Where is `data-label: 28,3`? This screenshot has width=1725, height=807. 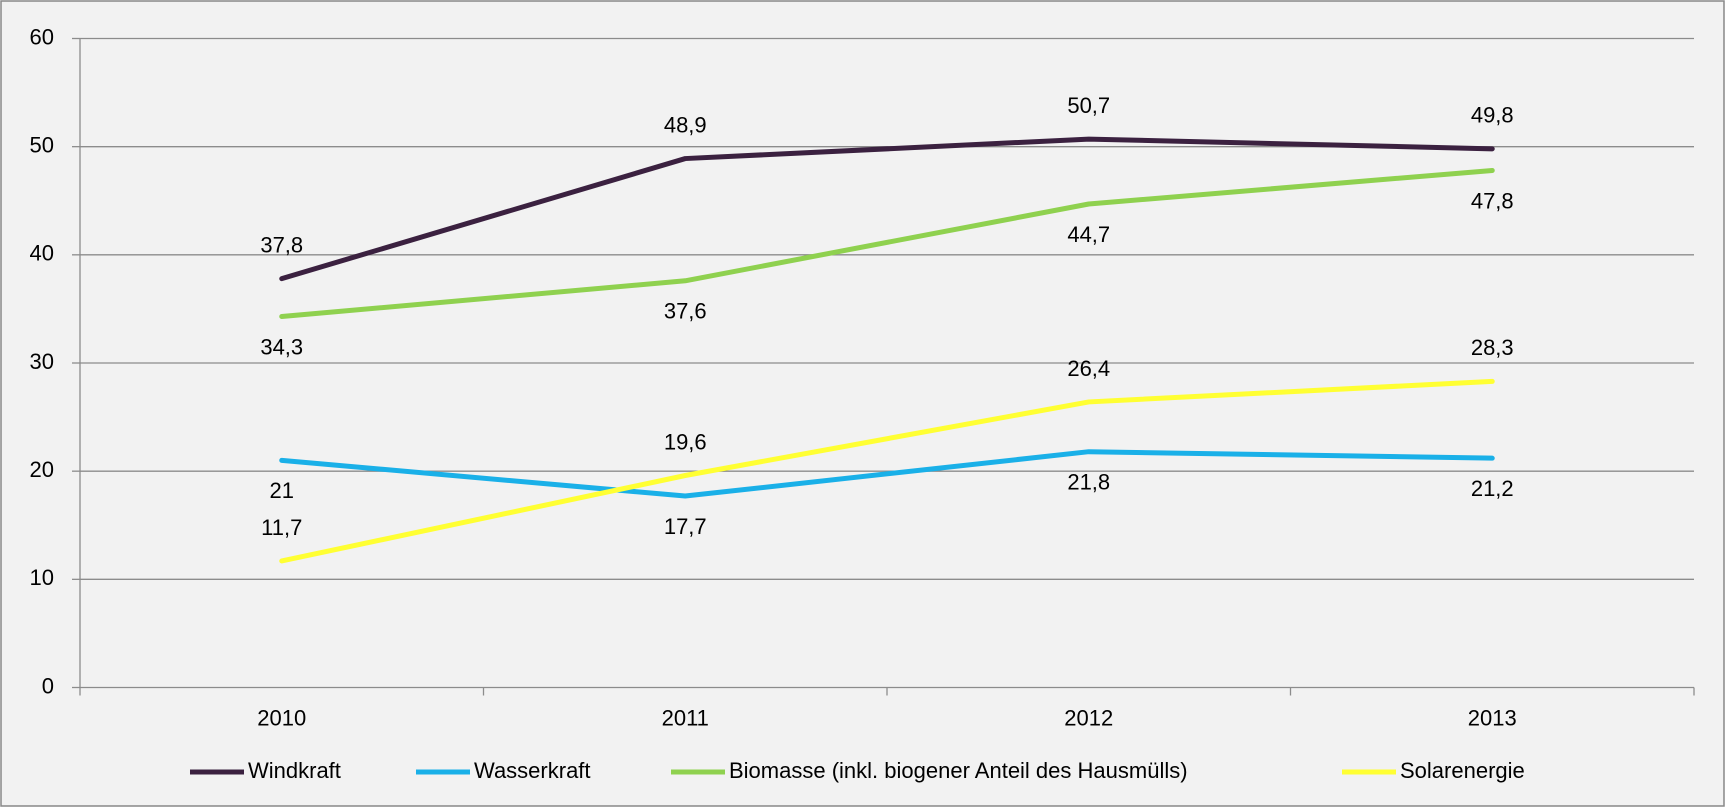 data-label: 28,3 is located at coordinates (1492, 347).